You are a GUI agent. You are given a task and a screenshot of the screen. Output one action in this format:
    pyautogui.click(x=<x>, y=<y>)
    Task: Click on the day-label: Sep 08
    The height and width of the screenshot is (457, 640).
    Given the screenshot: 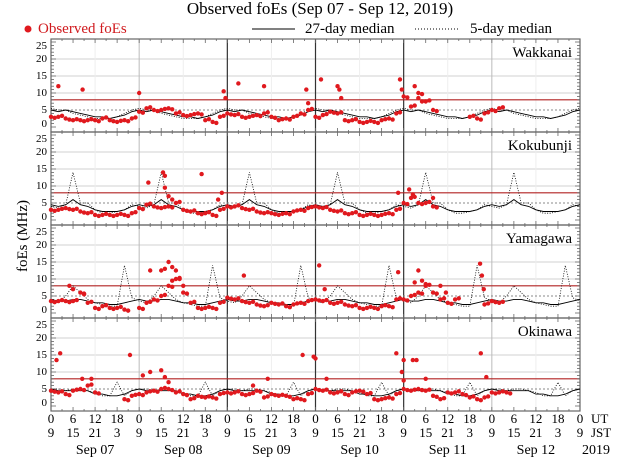 What is the action you would take?
    pyautogui.click(x=183, y=450)
    